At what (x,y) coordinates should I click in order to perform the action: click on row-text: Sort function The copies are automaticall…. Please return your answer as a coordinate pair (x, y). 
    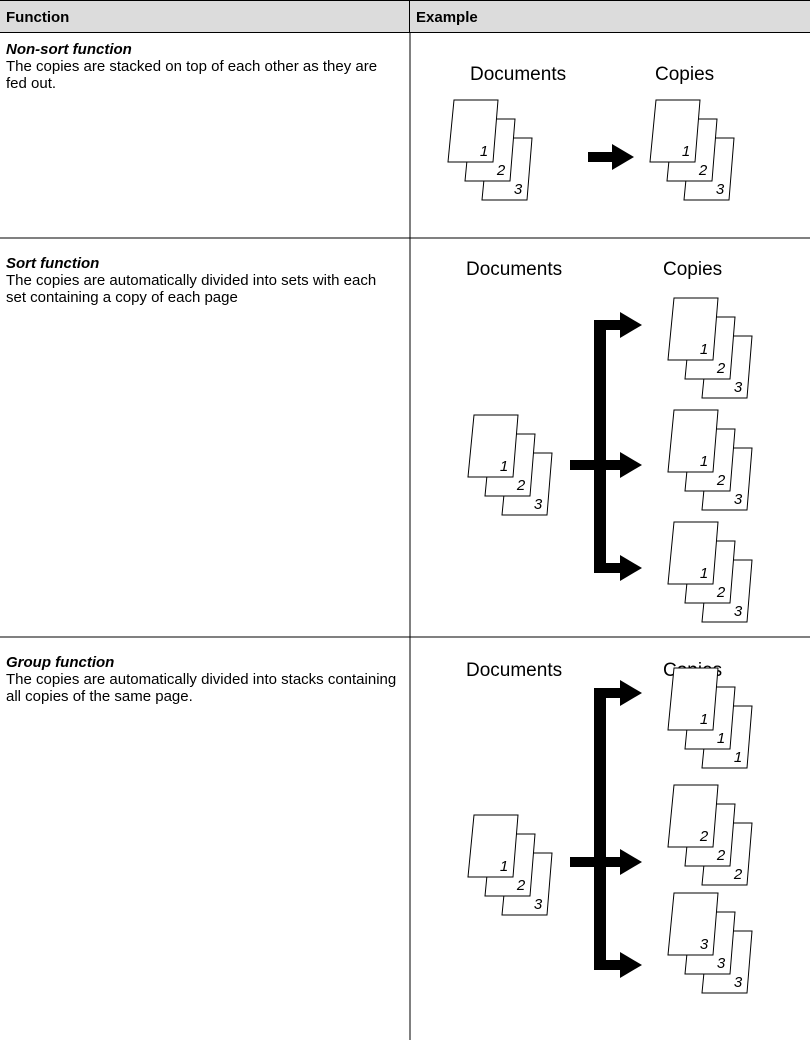
    Looking at the image, I should click on (201, 280).